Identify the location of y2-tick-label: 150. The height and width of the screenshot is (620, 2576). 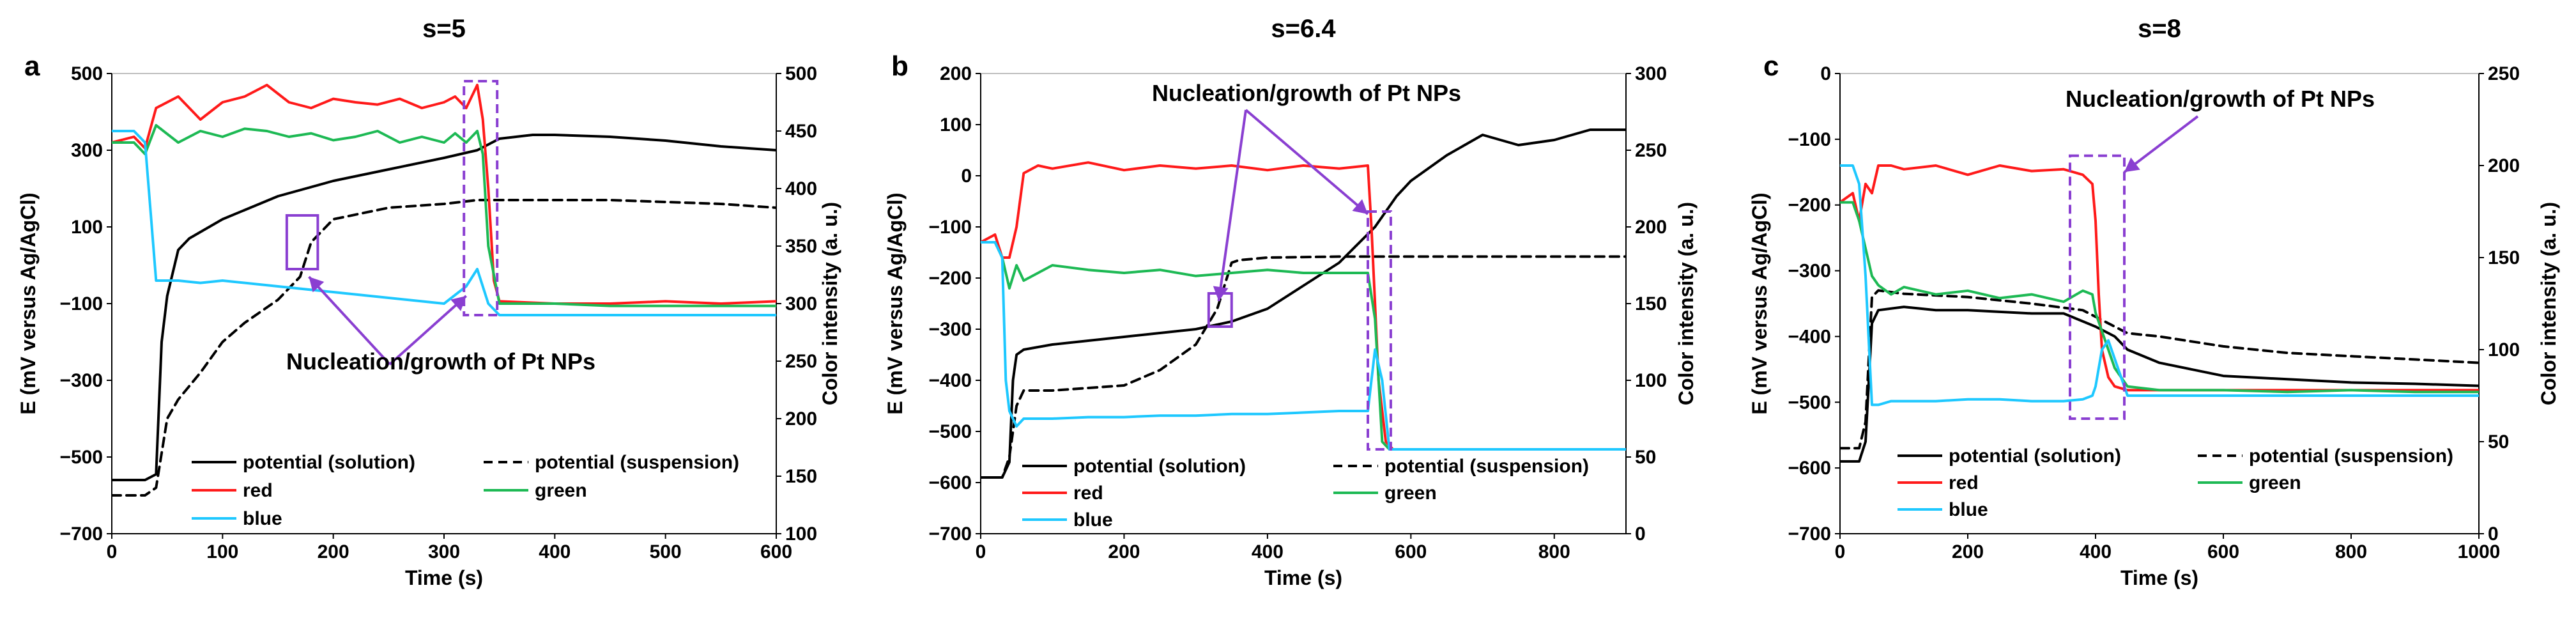
(801, 476).